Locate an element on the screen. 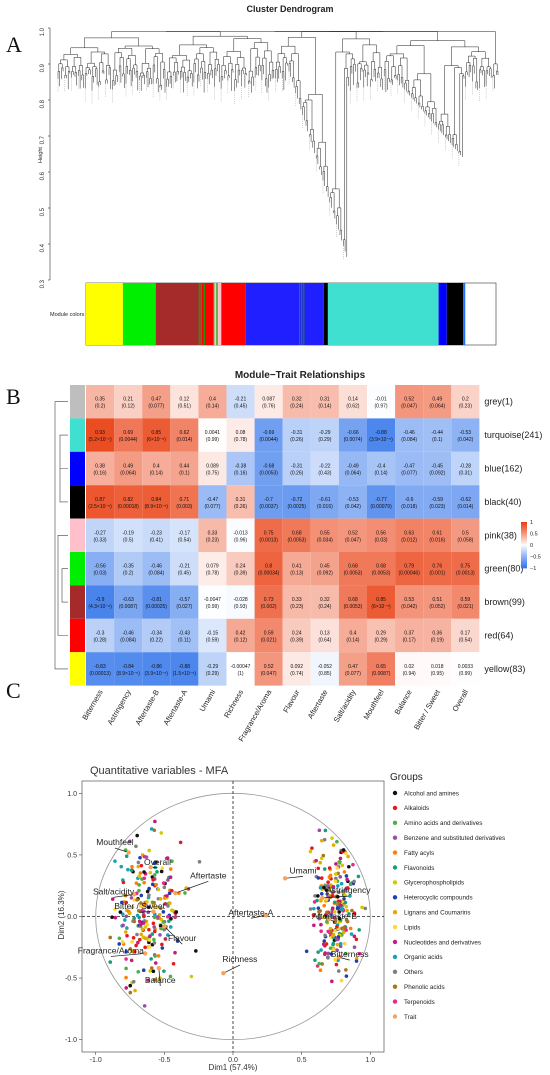 This screenshot has width=550, height=1075. heatmap-row-label: brown(99) is located at coordinates (504, 602).